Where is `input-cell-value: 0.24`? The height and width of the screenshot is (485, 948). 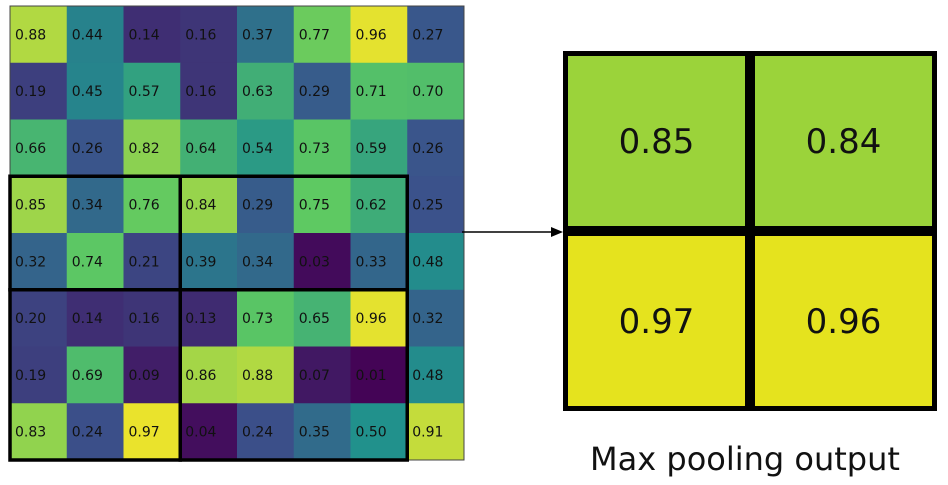 input-cell-value: 0.24 is located at coordinates (87, 433).